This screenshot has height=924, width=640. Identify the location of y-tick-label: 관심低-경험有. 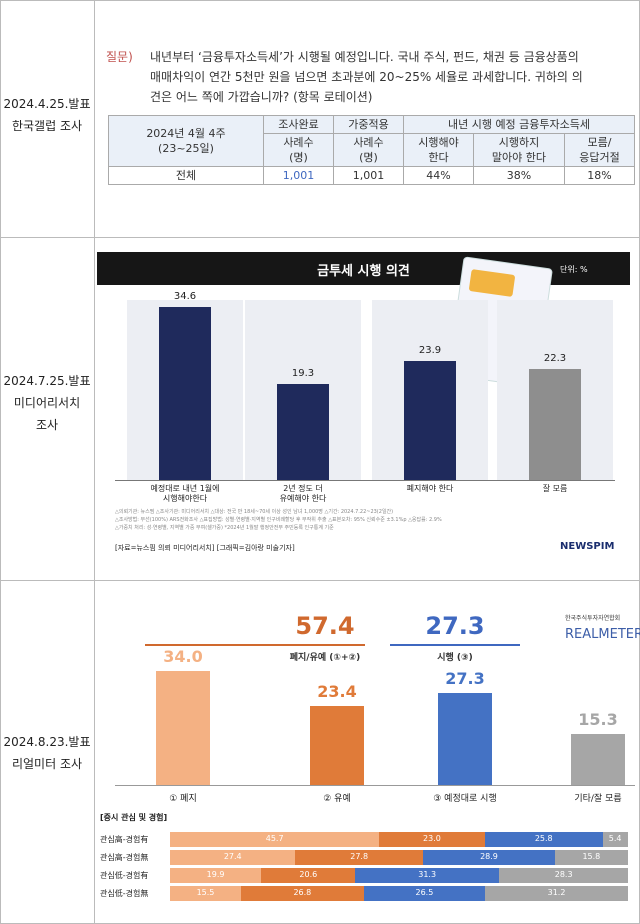
(124, 875).